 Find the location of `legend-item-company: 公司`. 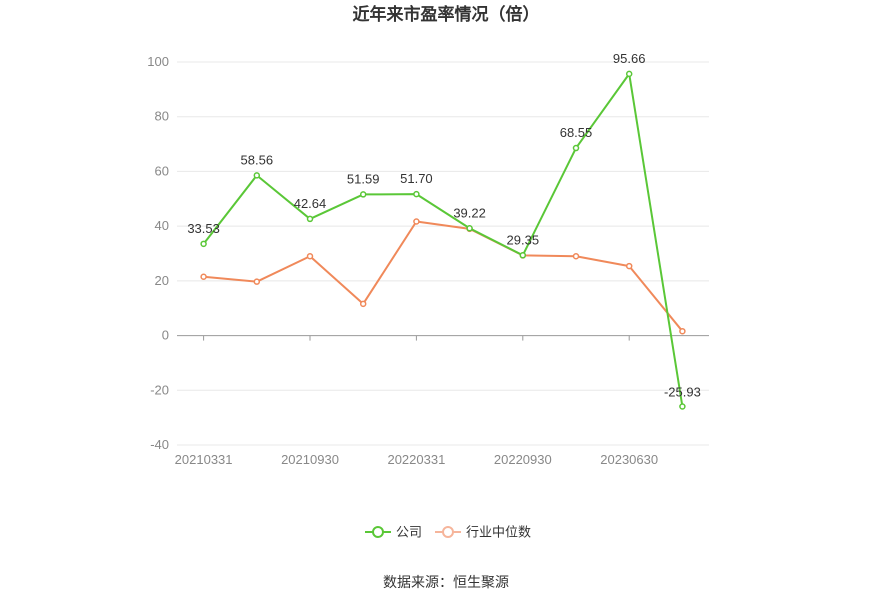

legend-item-company: 公司 is located at coordinates (393, 532).